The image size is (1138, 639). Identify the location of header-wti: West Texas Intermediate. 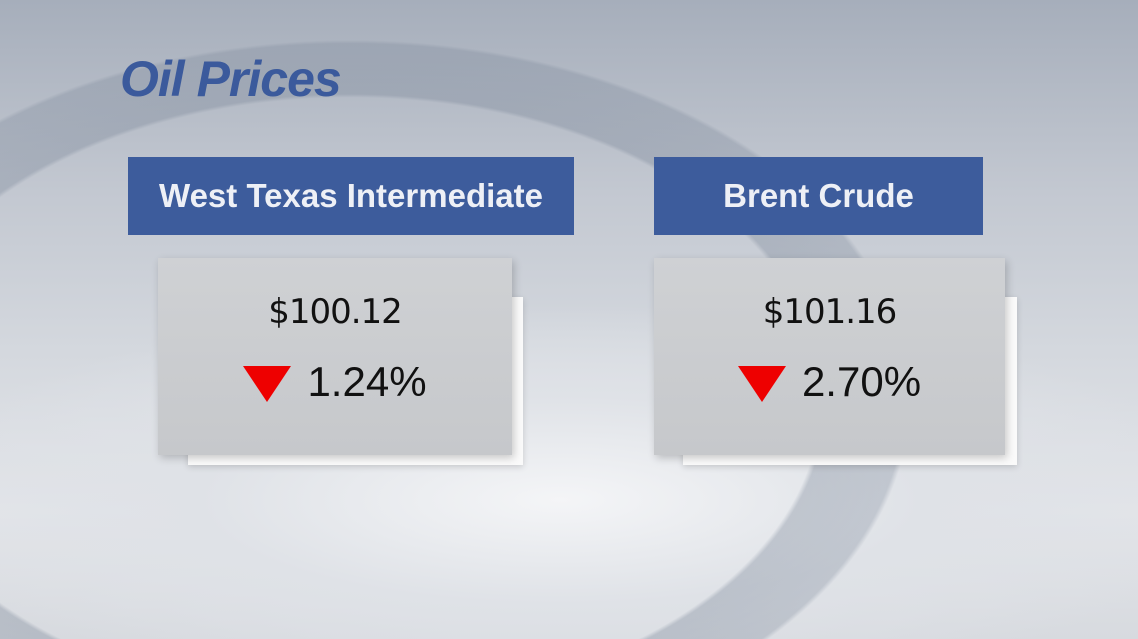
(351, 196).